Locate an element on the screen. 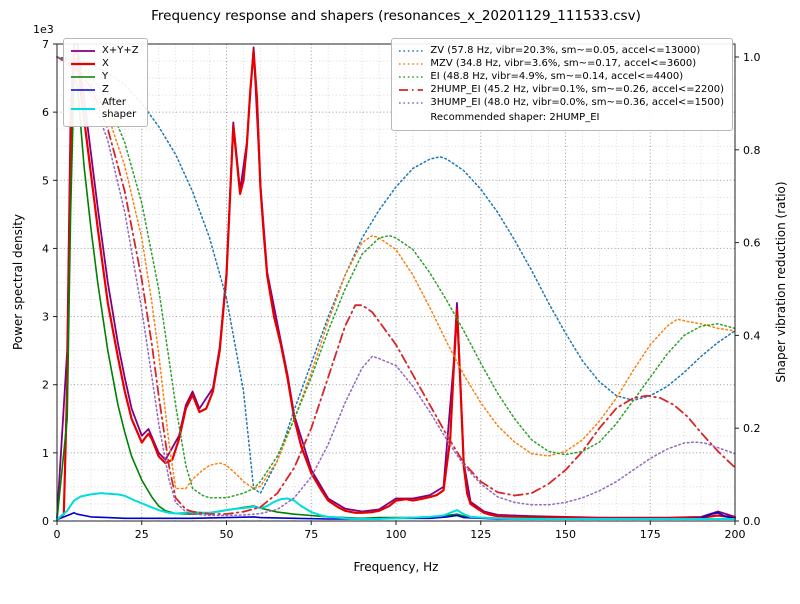 This screenshot has width=800, height=604. x-tick-label: 100 is located at coordinates (396, 534).